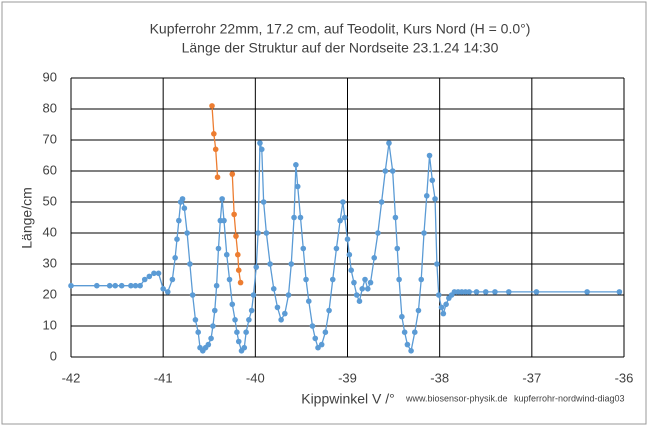  I want to click on y-tick-label: 10, so click(50, 324).